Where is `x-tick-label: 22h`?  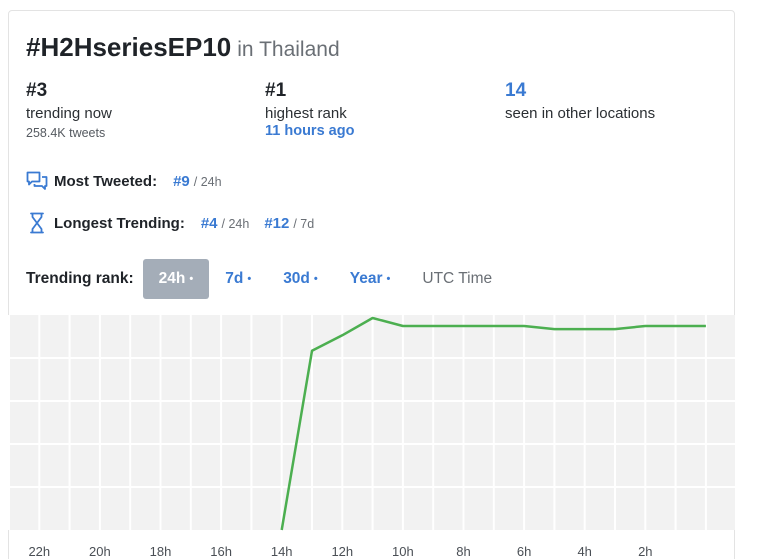
x-tick-label: 22h is located at coordinates (39, 551).